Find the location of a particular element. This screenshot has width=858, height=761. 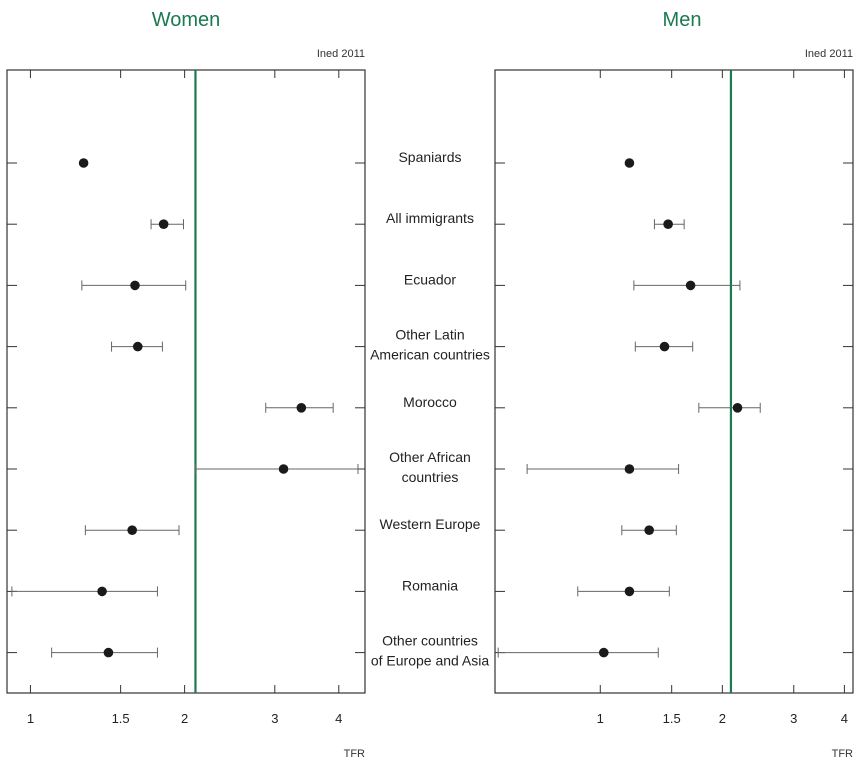

category-label: Morocco is located at coordinates (430, 402).